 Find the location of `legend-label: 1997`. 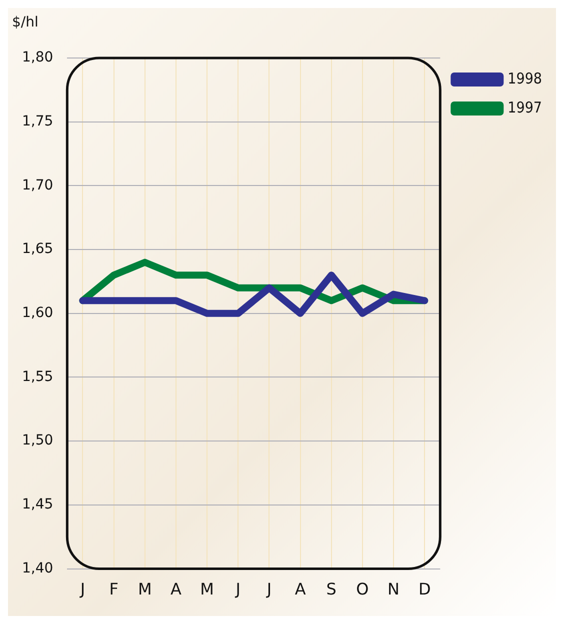

legend-label: 1997 is located at coordinates (525, 107).